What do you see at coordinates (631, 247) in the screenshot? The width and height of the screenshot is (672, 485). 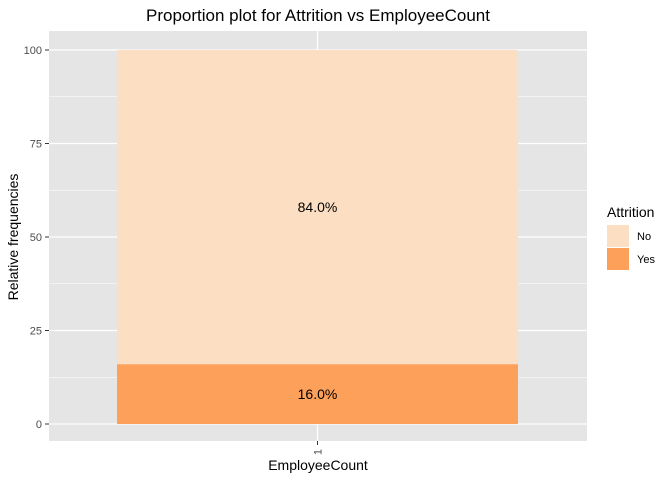 I see `legend-items: No Yes` at bounding box center [631, 247].